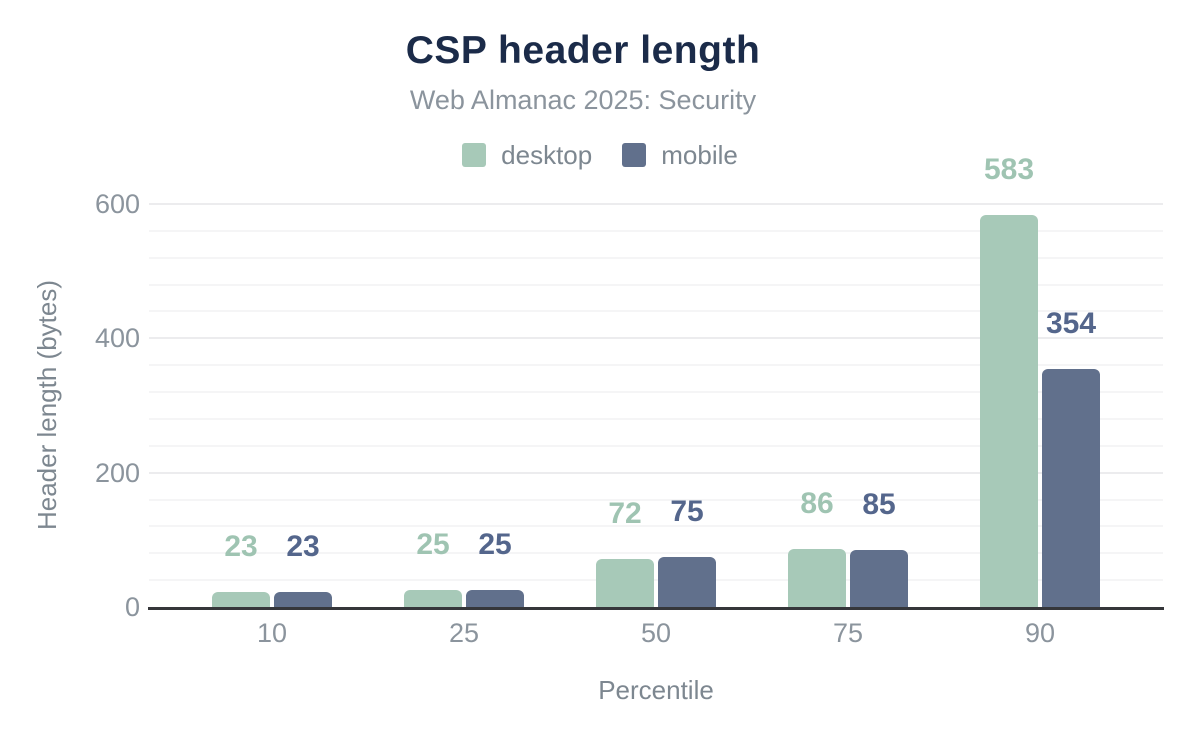 The width and height of the screenshot is (1200, 742). Describe the element at coordinates (132, 607) in the screenshot. I see `y-tick-label-0: 0` at that location.